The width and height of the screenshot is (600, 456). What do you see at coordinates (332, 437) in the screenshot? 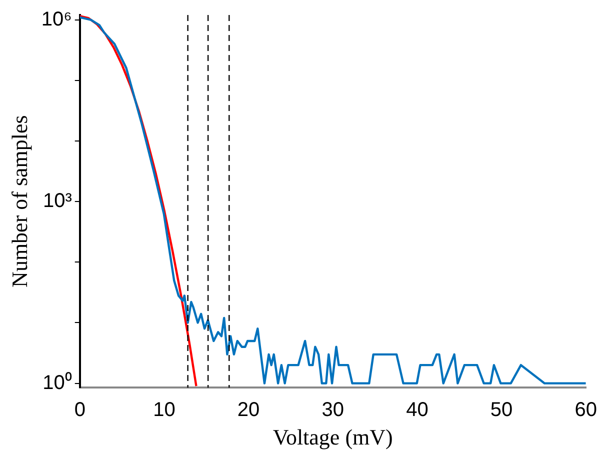
I see `x-axis-title: Voltage (mV)` at bounding box center [332, 437].